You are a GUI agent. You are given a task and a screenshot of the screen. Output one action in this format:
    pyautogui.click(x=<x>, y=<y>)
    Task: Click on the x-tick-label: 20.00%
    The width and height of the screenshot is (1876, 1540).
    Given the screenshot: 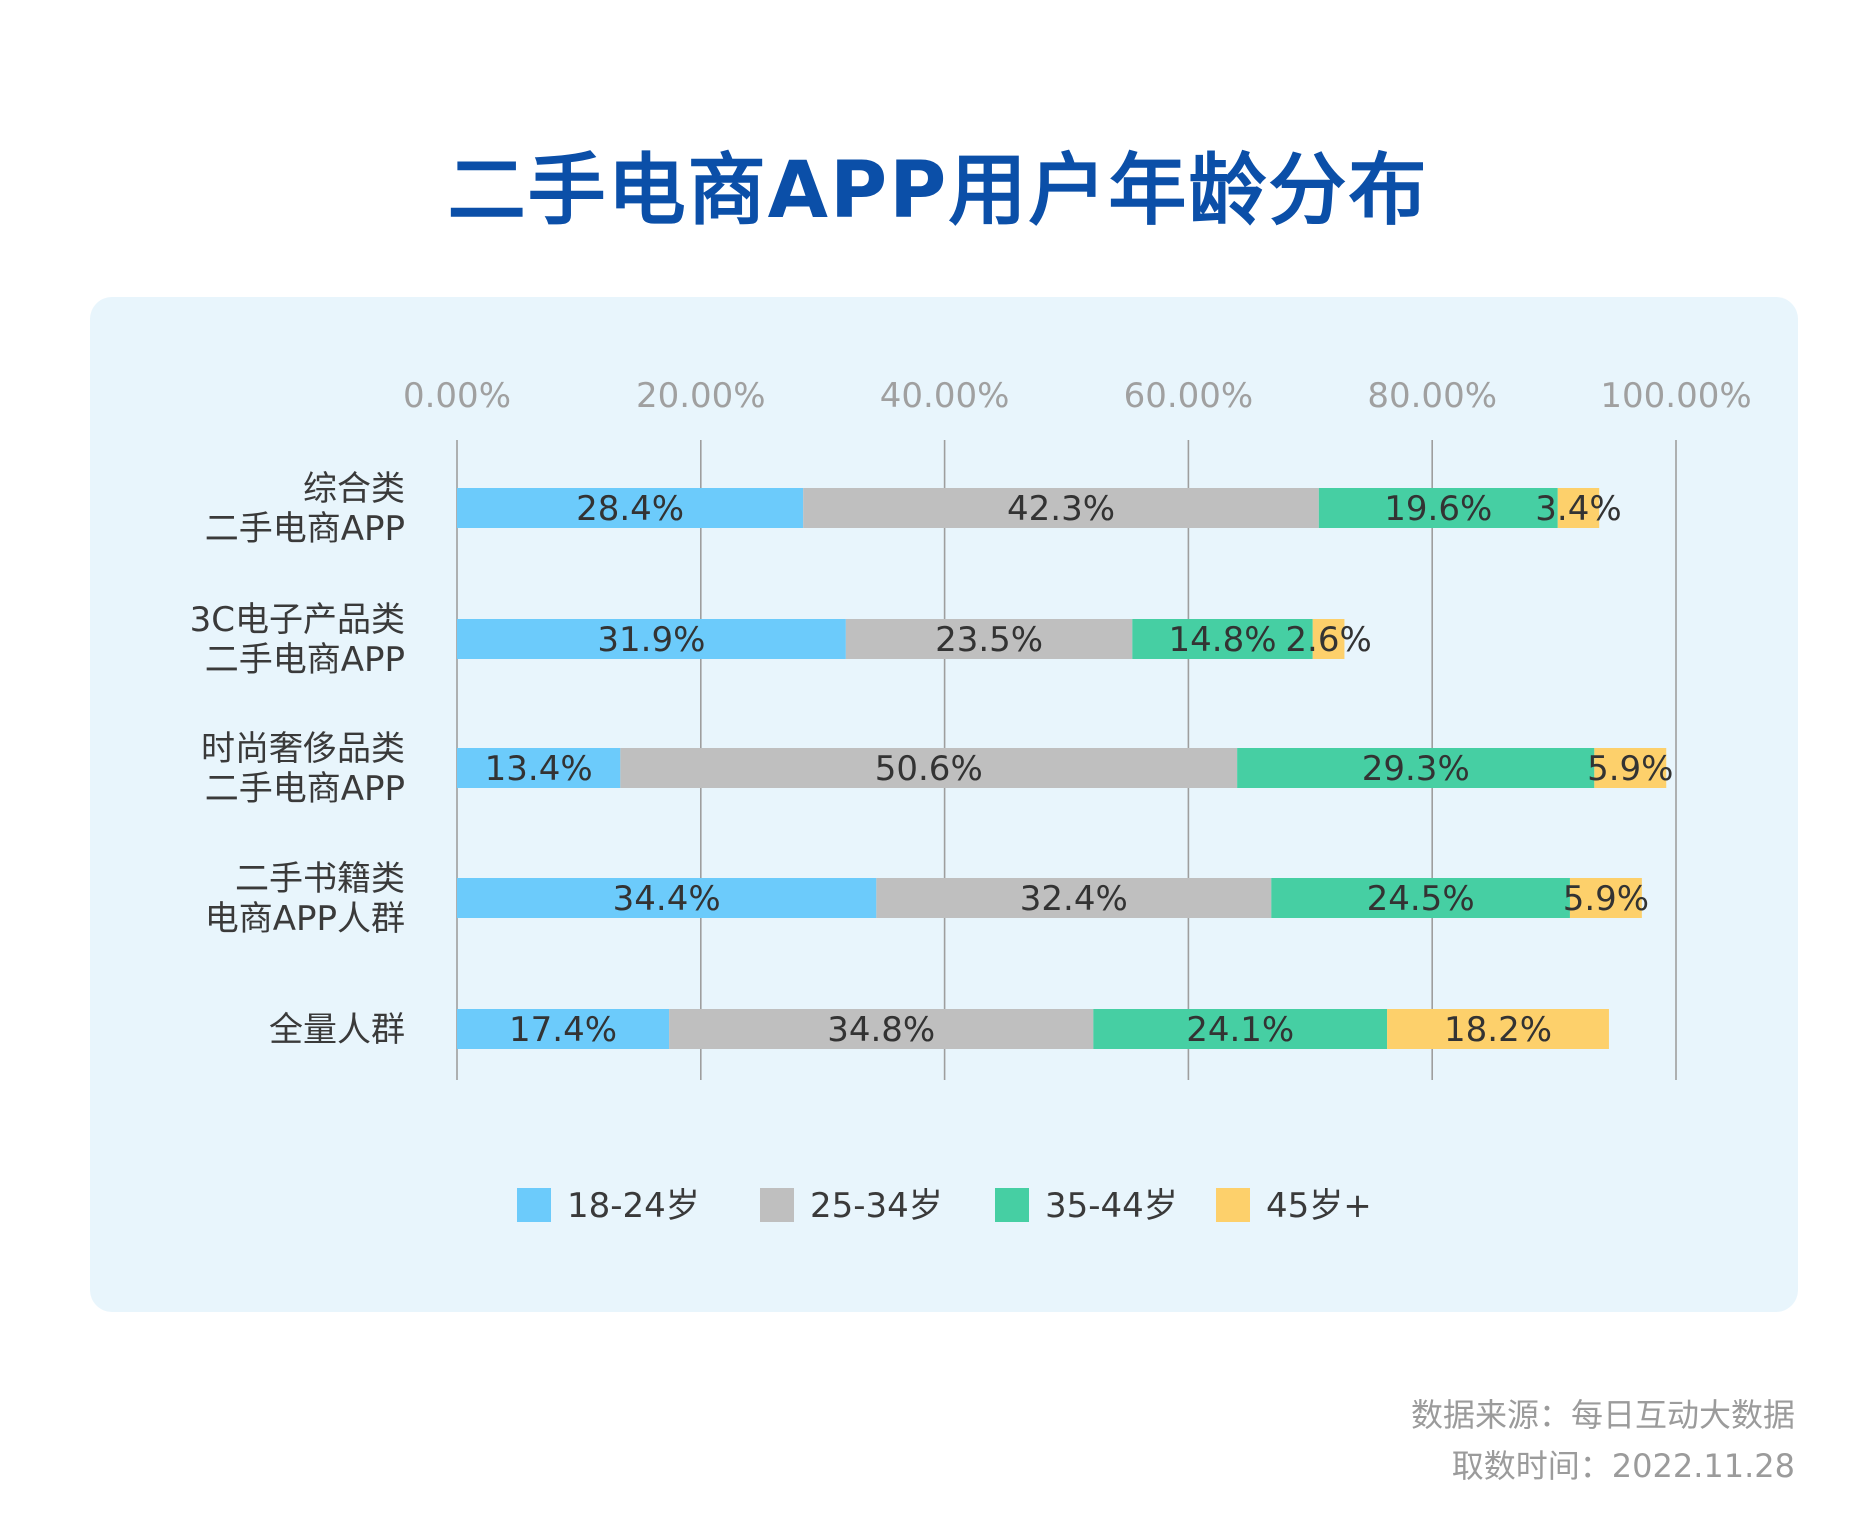 What is the action you would take?
    pyautogui.click(x=701, y=396)
    